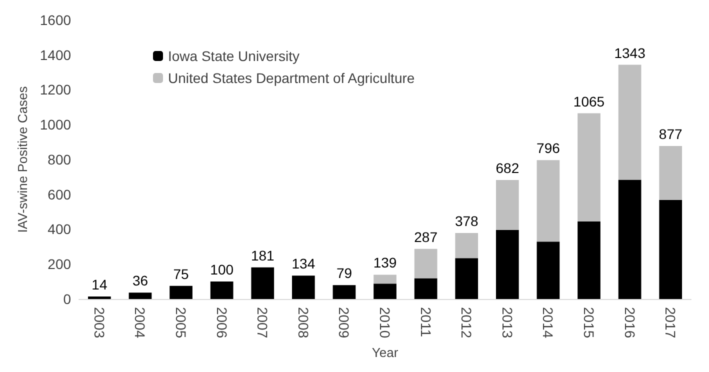  Describe the element at coordinates (181, 322) in the screenshot. I see `x-tick-label: 2005` at that location.